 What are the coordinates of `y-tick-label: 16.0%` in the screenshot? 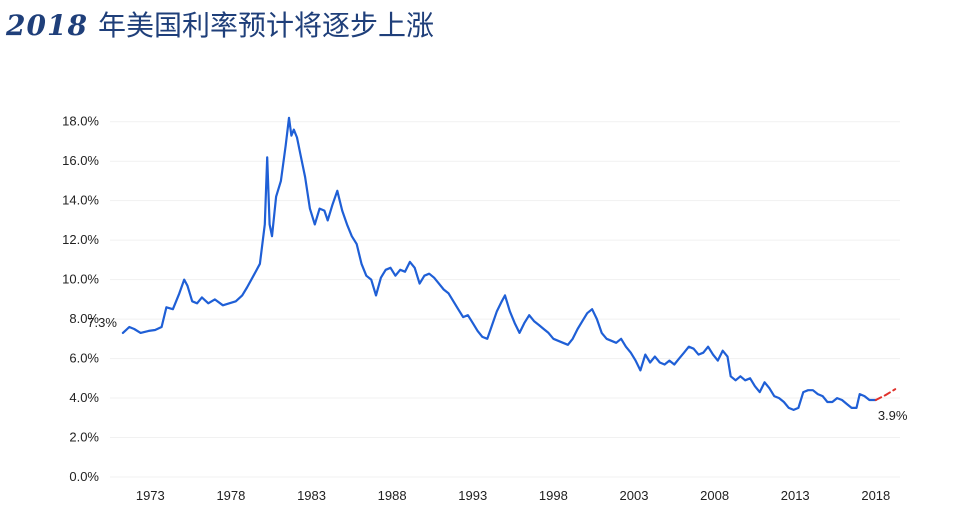 It's located at (80, 160).